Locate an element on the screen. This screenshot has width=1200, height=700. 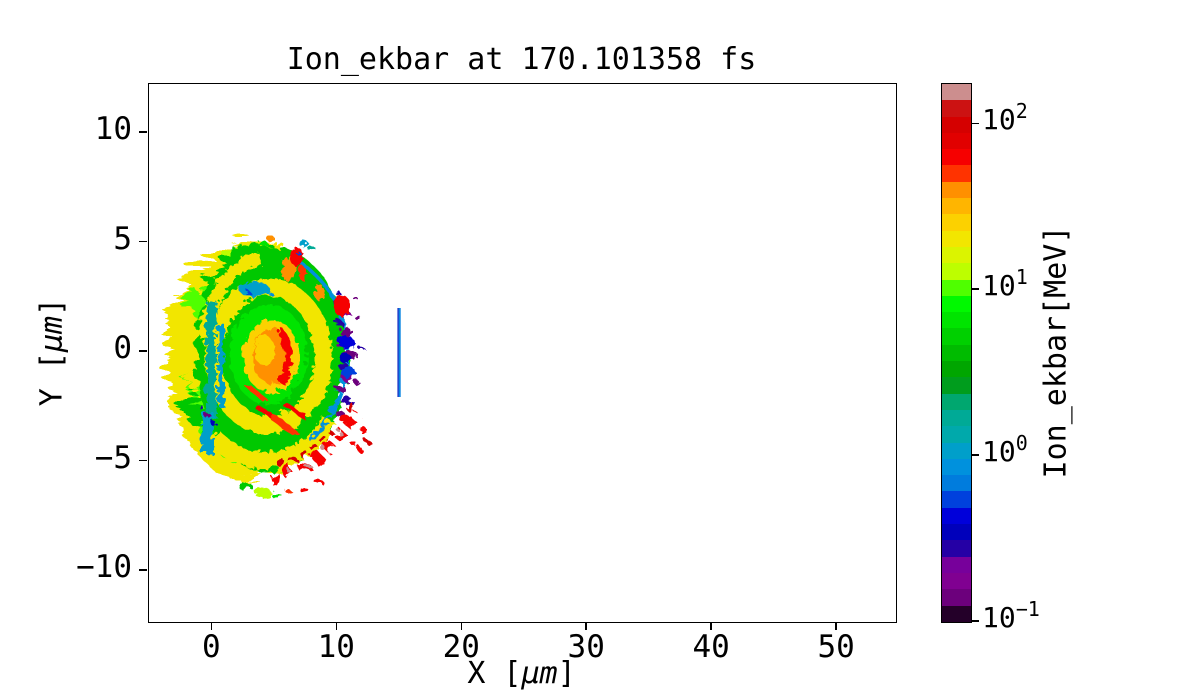
y-axis-label: Y [μm] is located at coordinates (52, 352).